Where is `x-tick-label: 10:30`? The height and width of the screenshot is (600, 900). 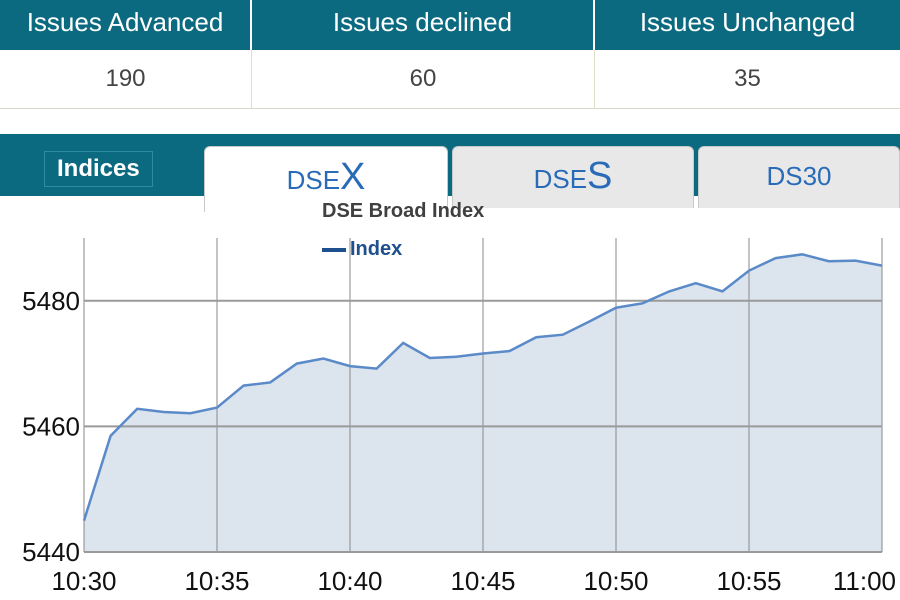
x-tick-label: 10:30 is located at coordinates (83, 581).